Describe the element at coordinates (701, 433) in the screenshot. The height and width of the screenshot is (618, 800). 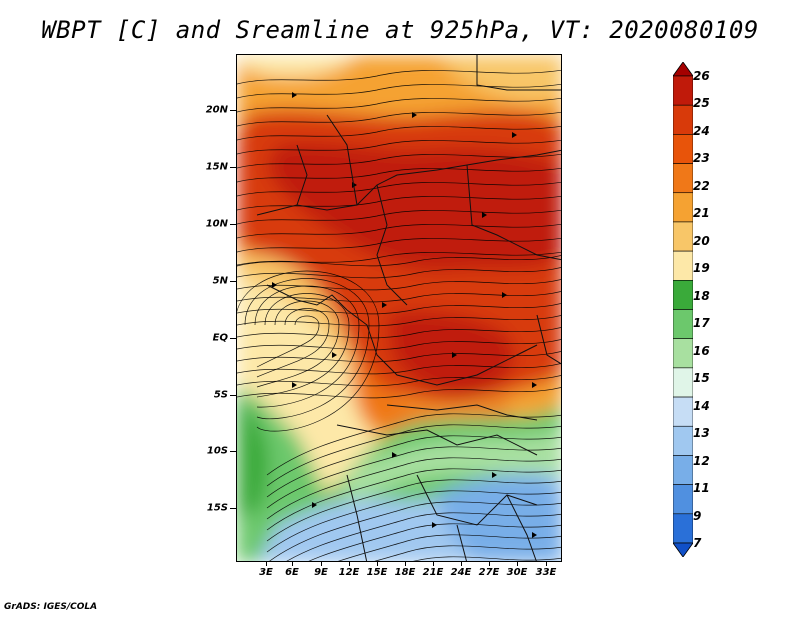
I see `colorbar-label: 13` at that location.